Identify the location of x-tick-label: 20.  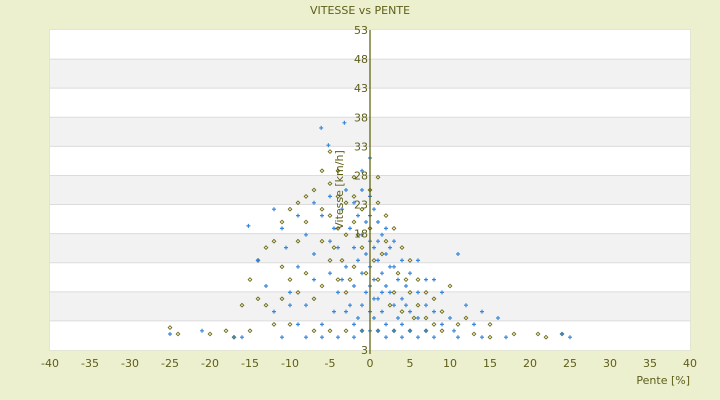
(530, 363).